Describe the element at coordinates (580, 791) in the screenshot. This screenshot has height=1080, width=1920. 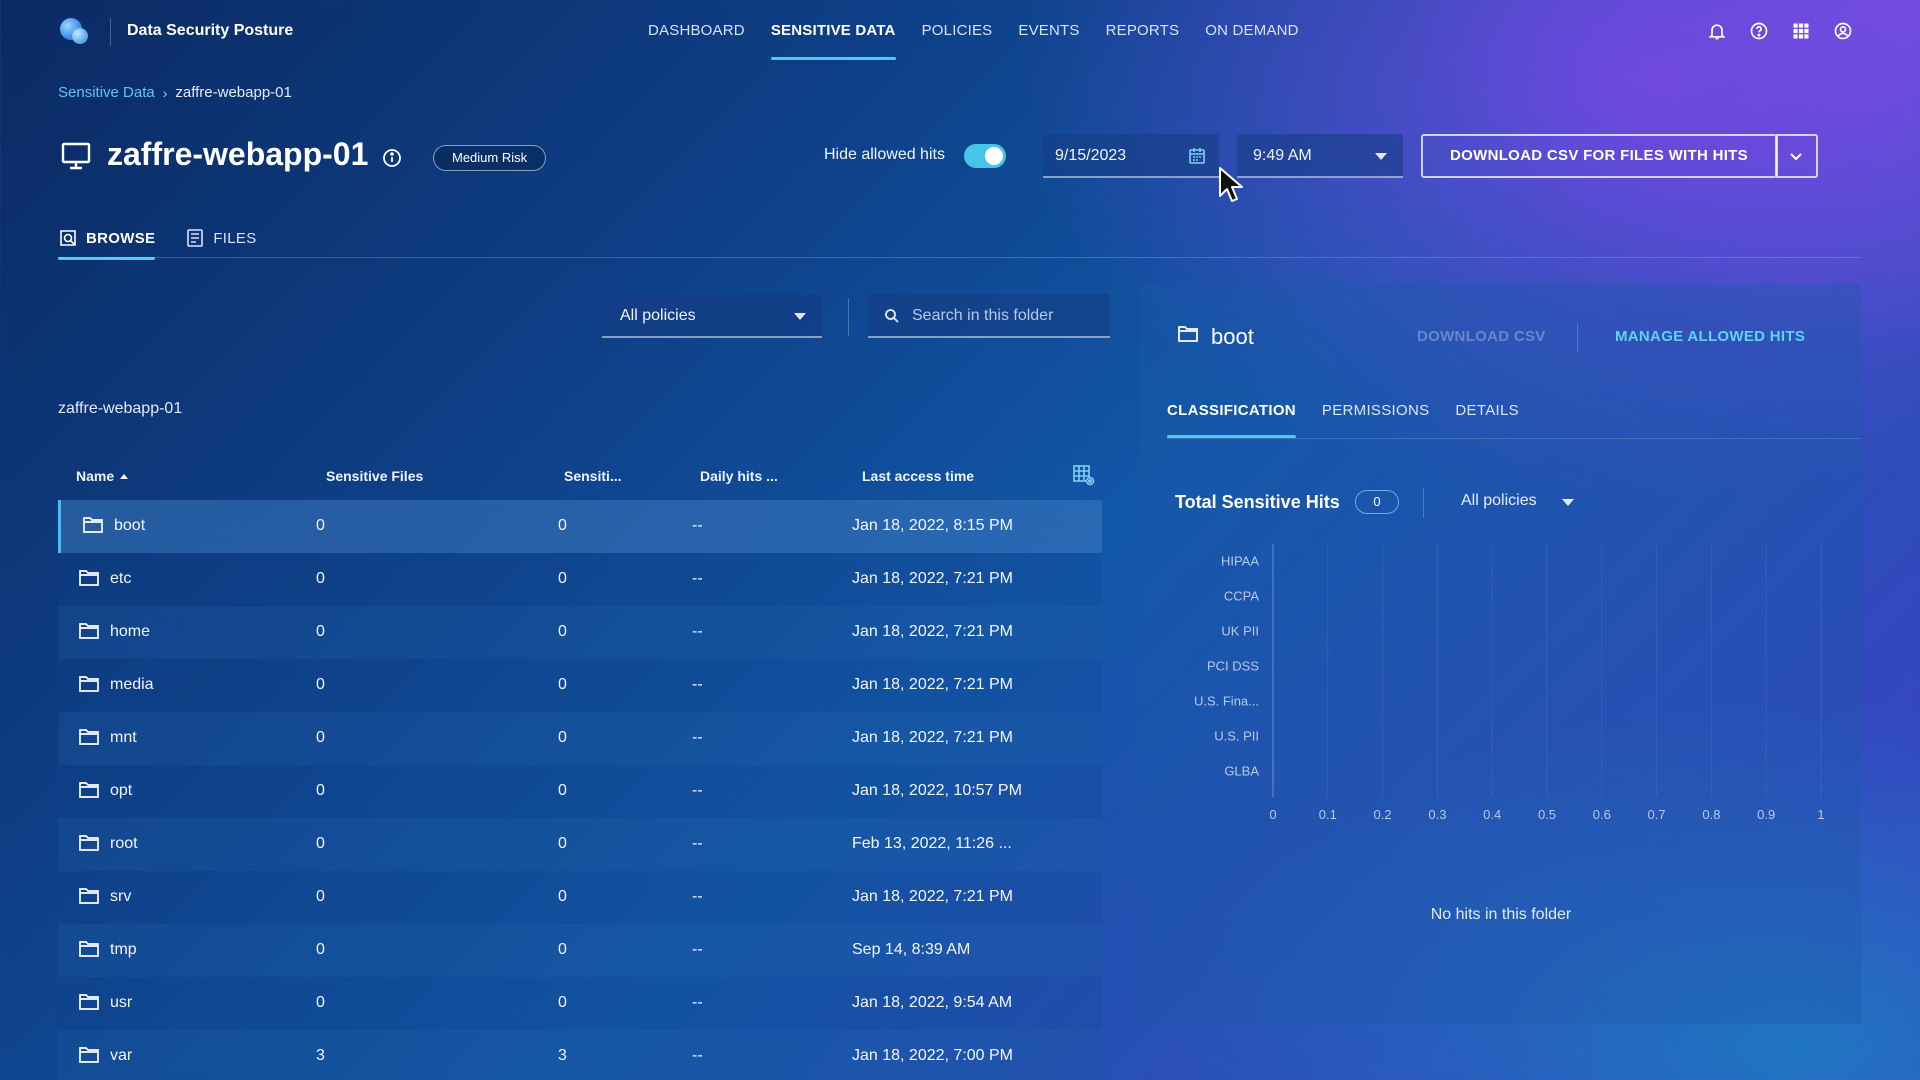
I see `table-row: opt 0 0 -- Jan 18, 2022, 10:57 PM` at that location.